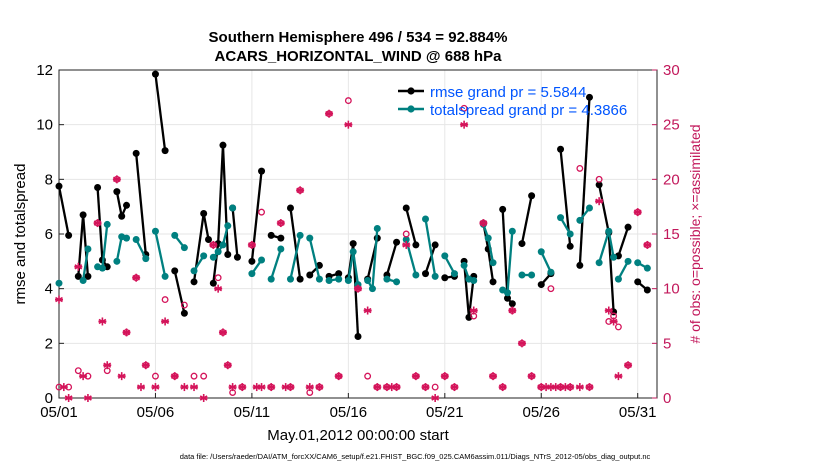 Image resolution: width=830 pixels, height=470 pixels. Describe the element at coordinates (671, 289) in the screenshot. I see `y-tick-label-right: 10` at that location.